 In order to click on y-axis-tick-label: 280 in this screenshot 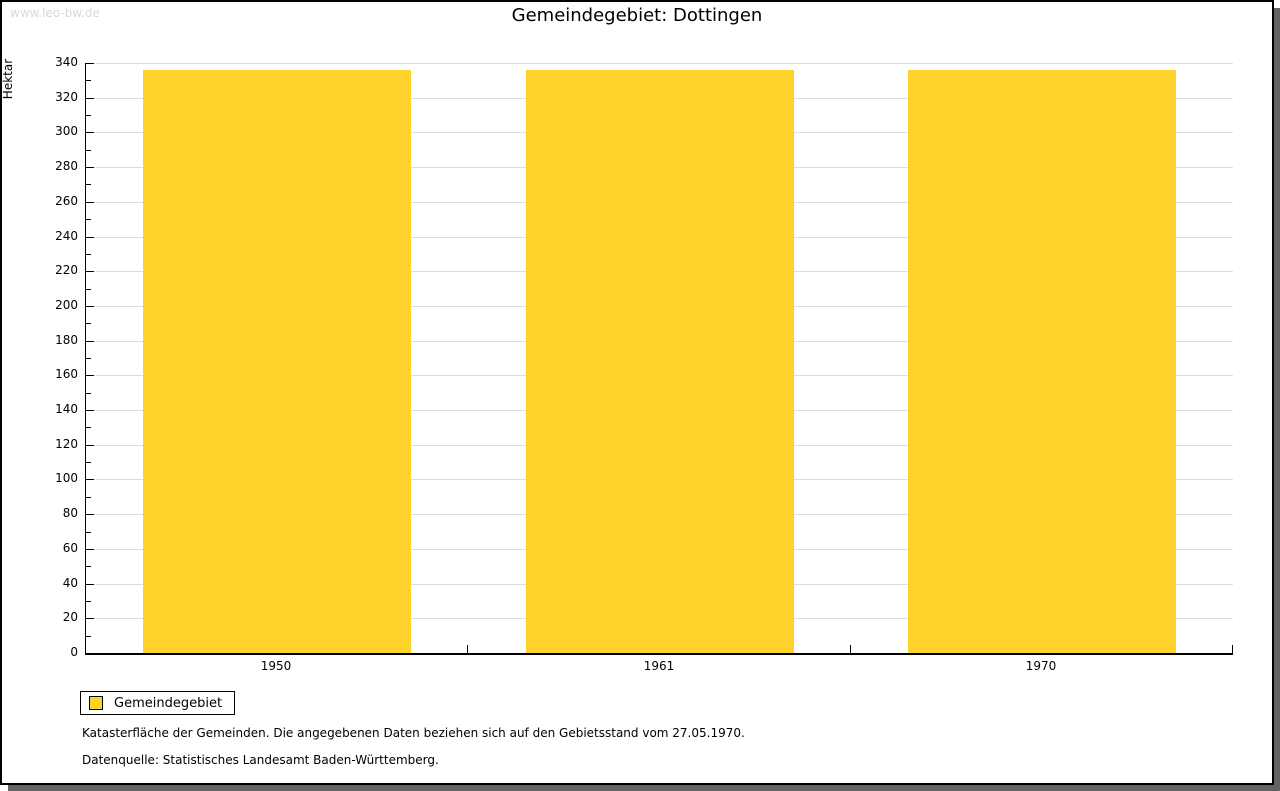, I will do `click(66, 166)`.